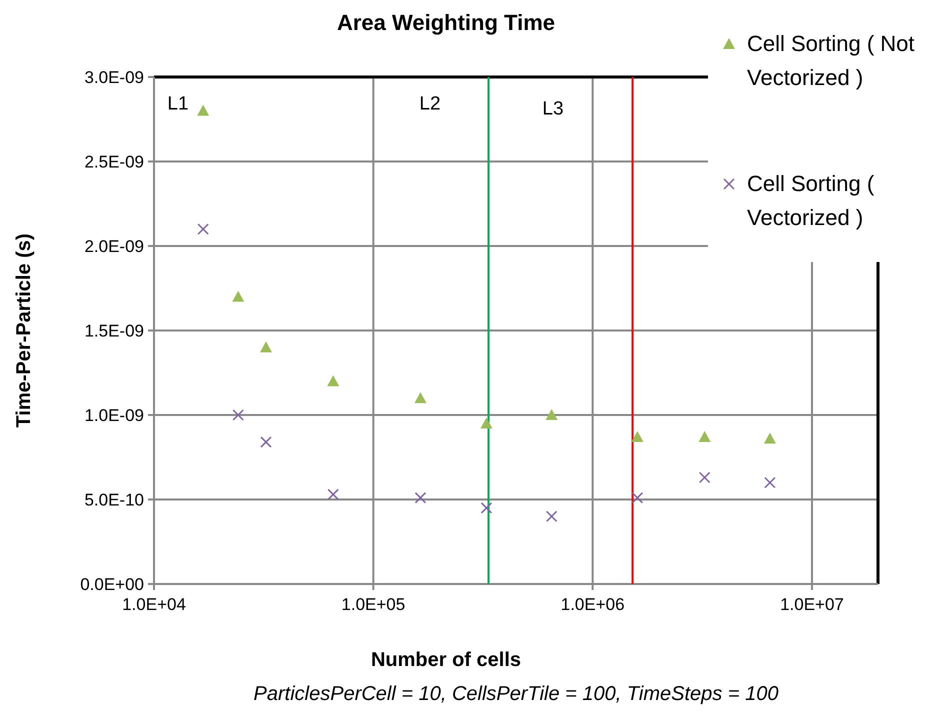 This screenshot has width=943, height=717. What do you see at coordinates (114, 77) in the screenshot?
I see `y-tick-label: 3.0E-09` at bounding box center [114, 77].